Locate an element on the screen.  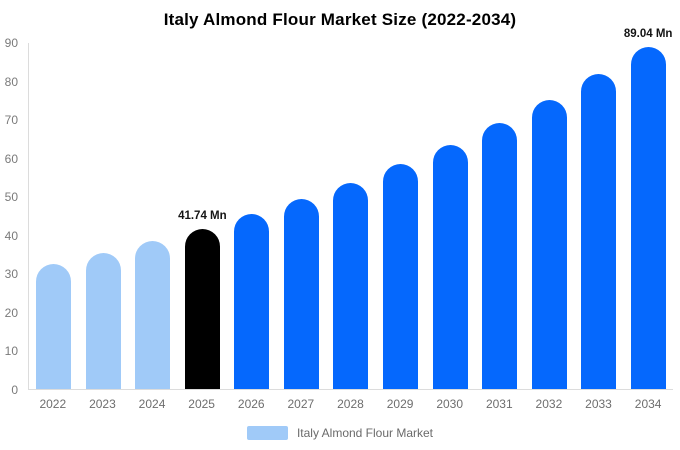
bar-2027 is located at coordinates (301, 294).